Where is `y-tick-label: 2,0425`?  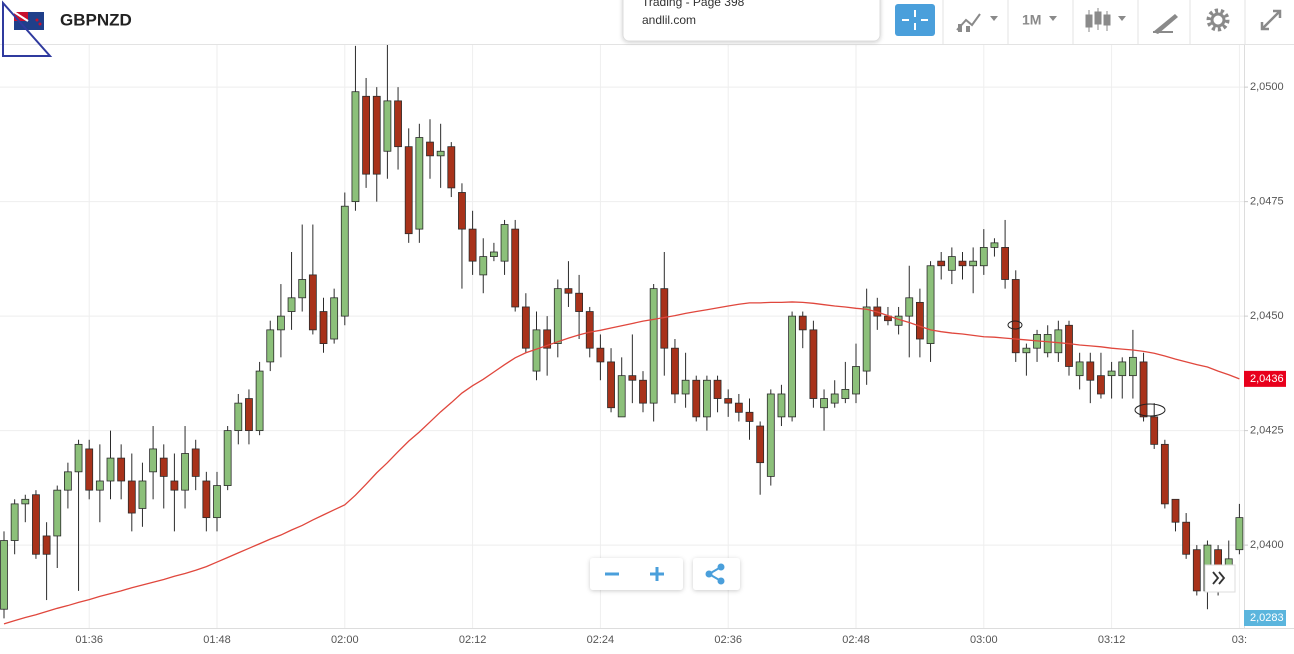 y-tick-label: 2,0425 is located at coordinates (1267, 431).